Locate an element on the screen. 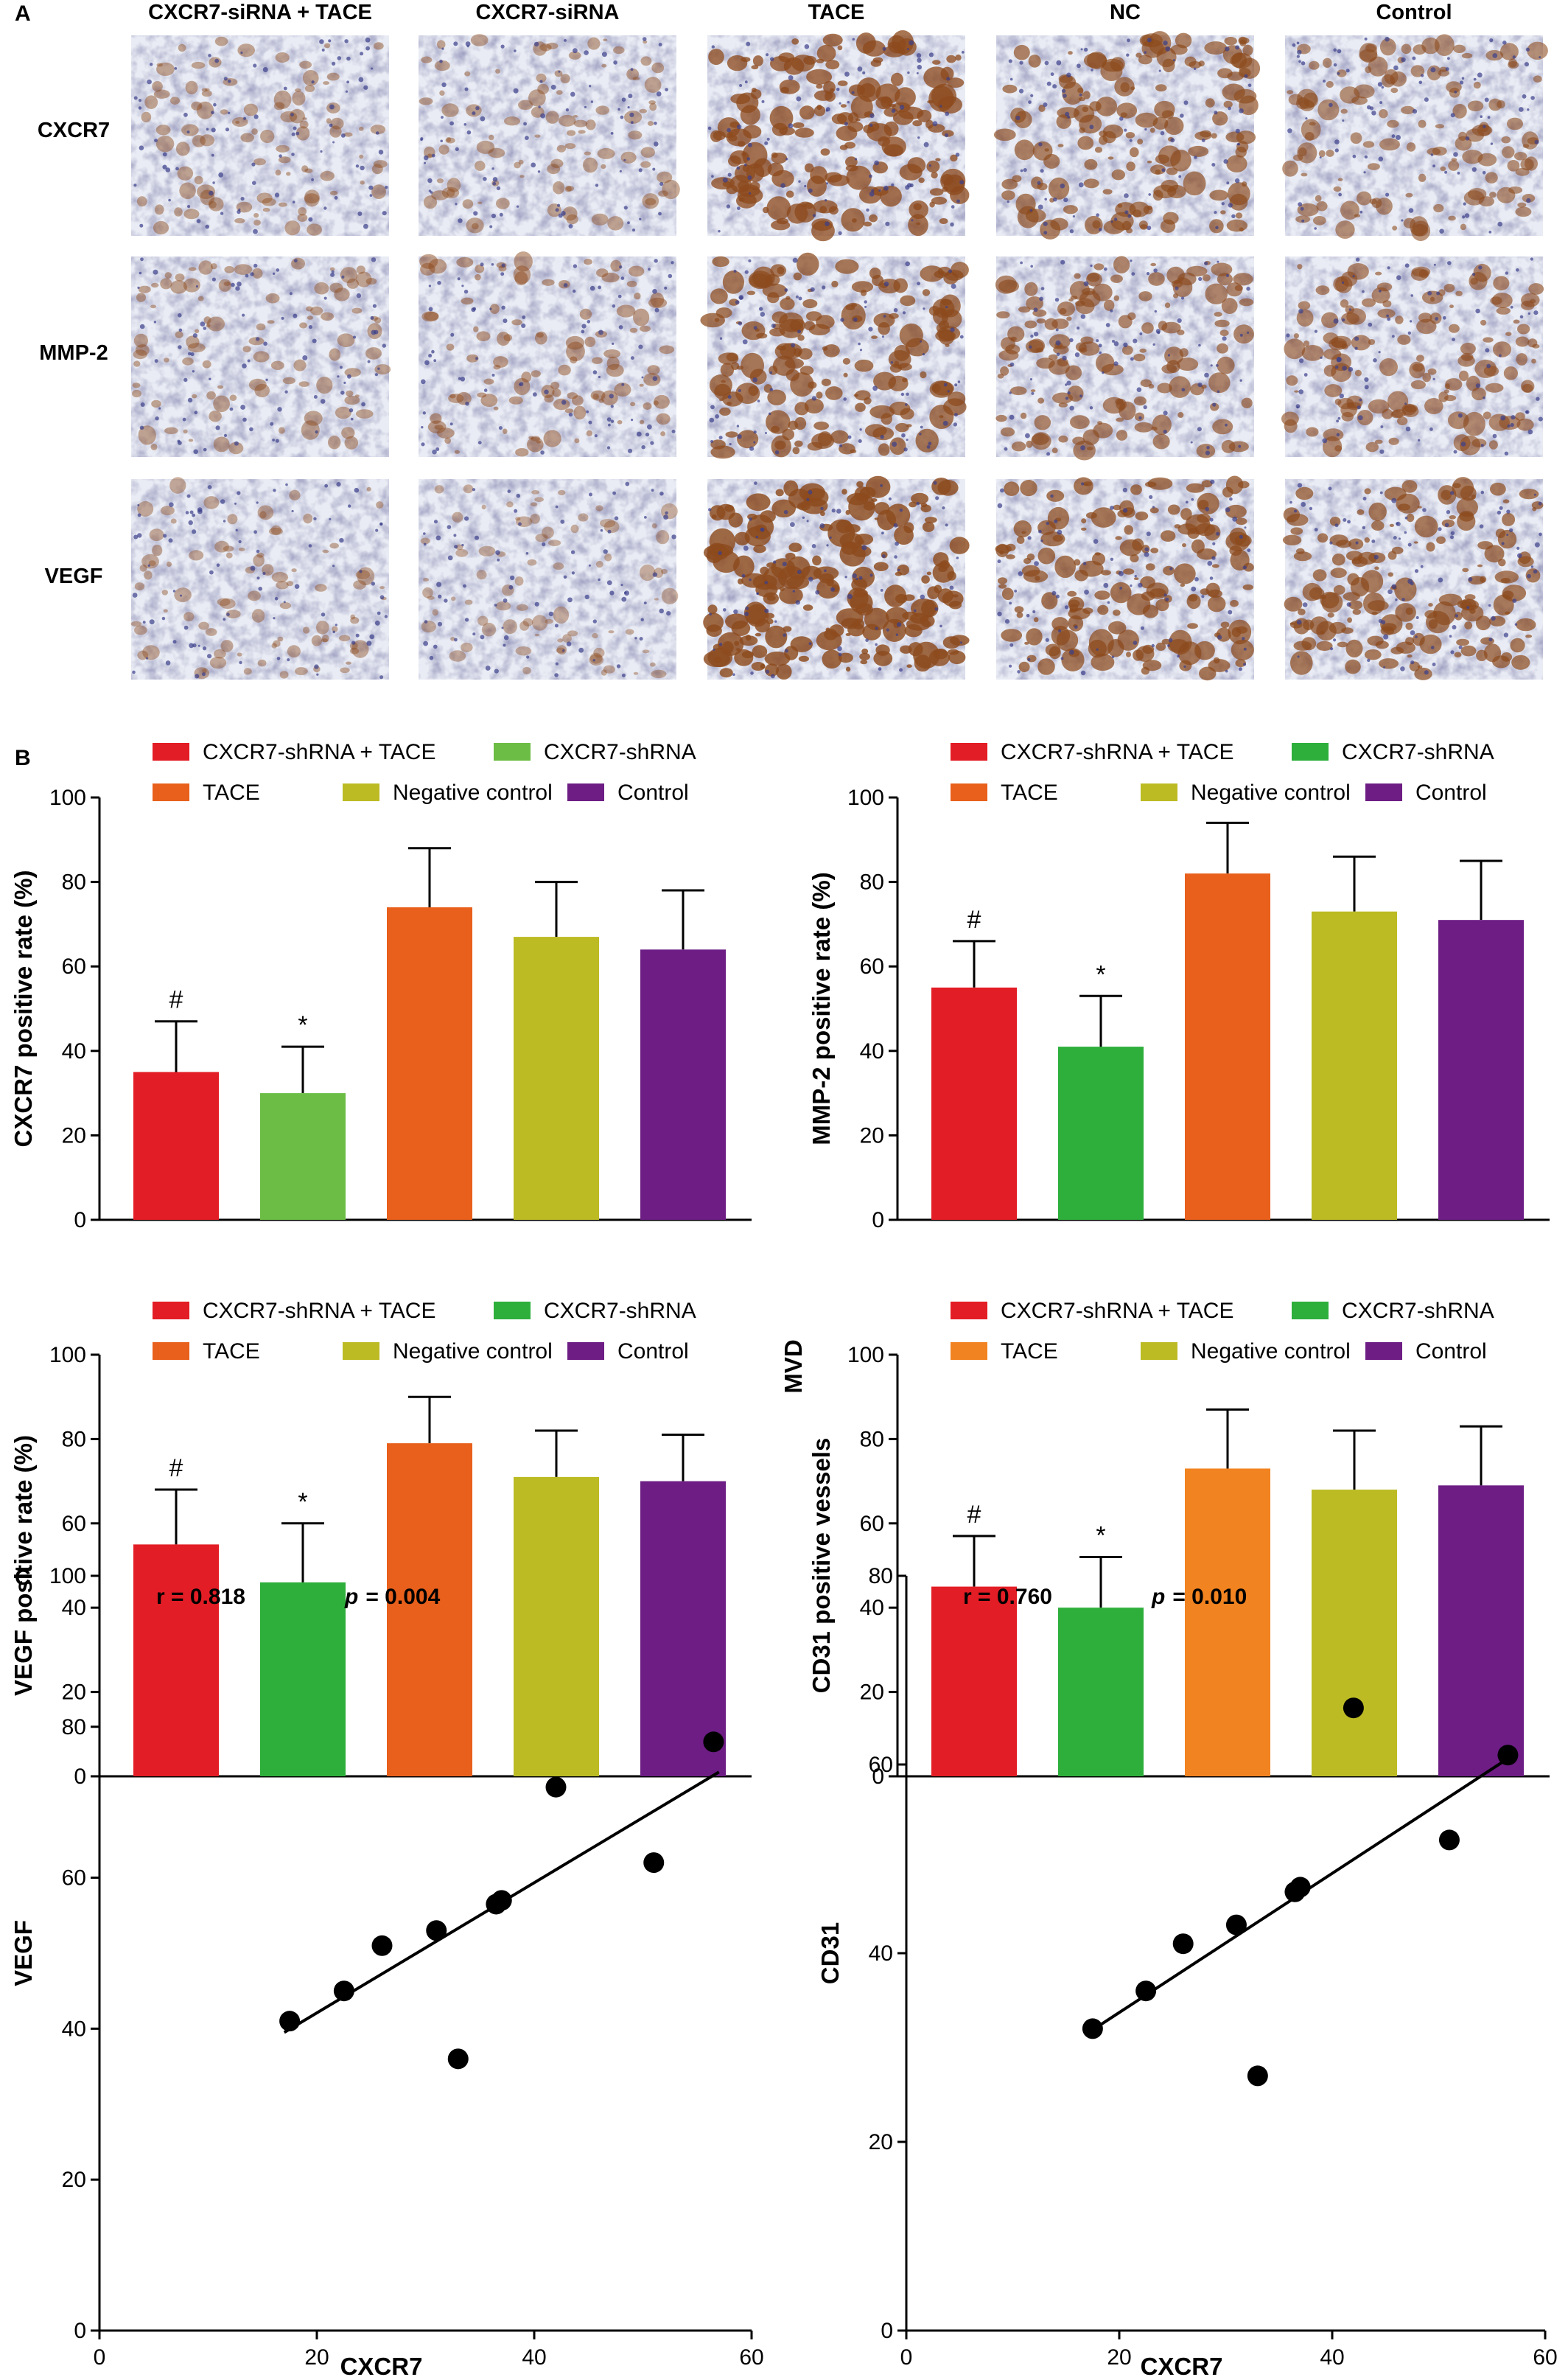  column-header: Control is located at coordinates (1414, 12).